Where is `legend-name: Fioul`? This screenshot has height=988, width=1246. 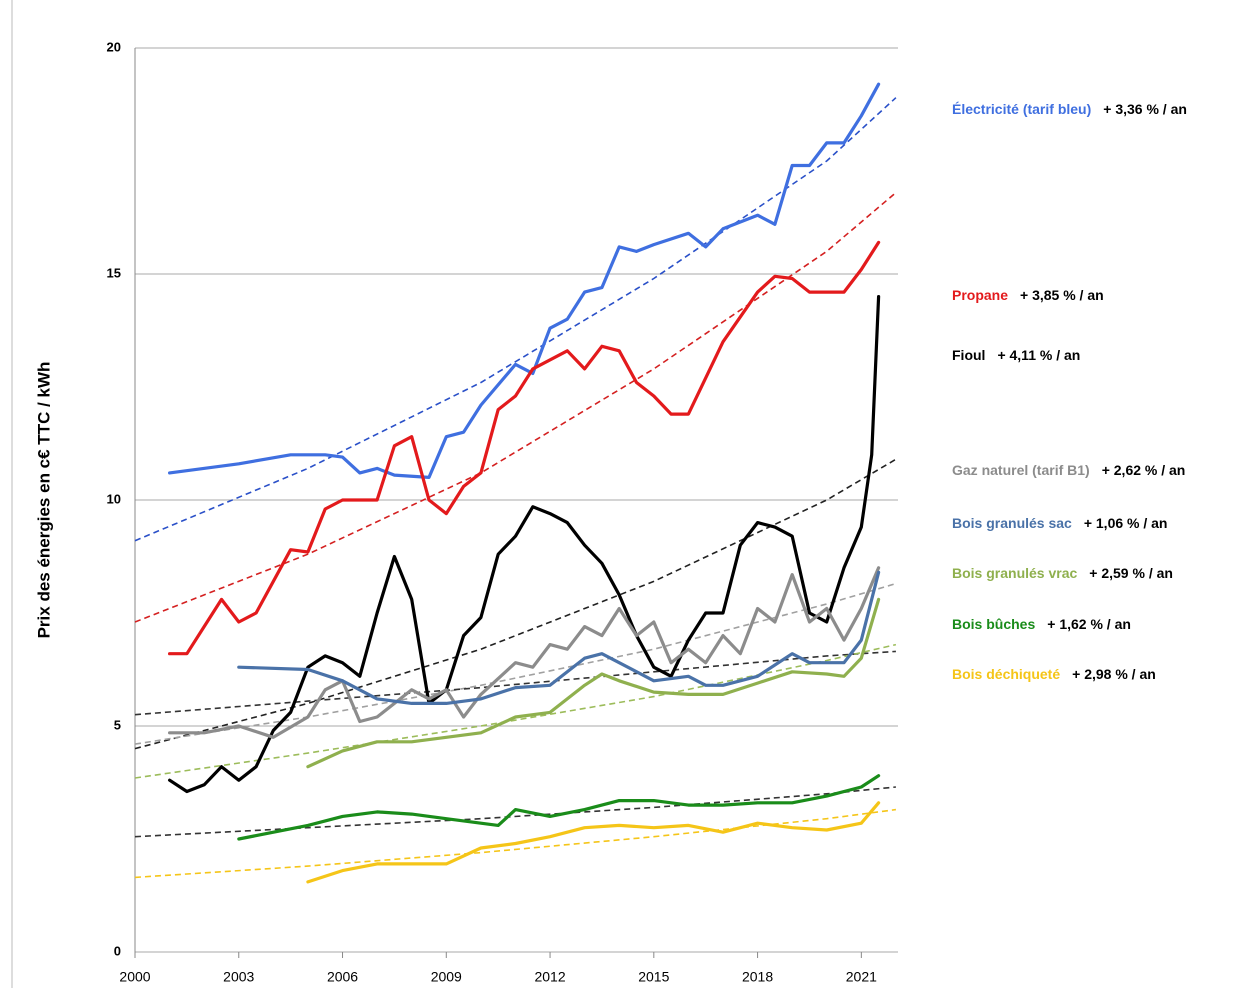
legend-name: Fioul is located at coordinates (968, 355).